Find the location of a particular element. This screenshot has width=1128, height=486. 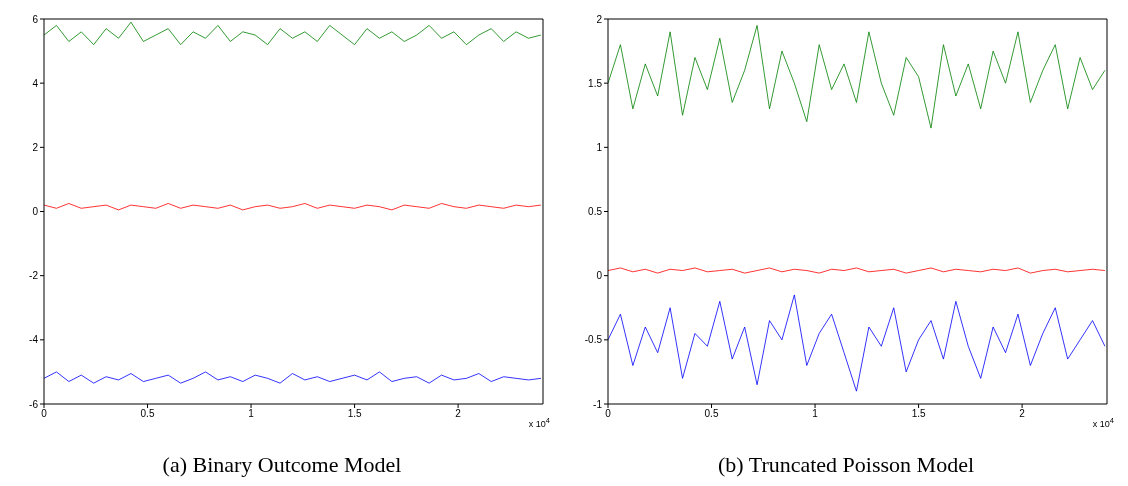

y-tick-label: 4 is located at coordinates (35, 83).